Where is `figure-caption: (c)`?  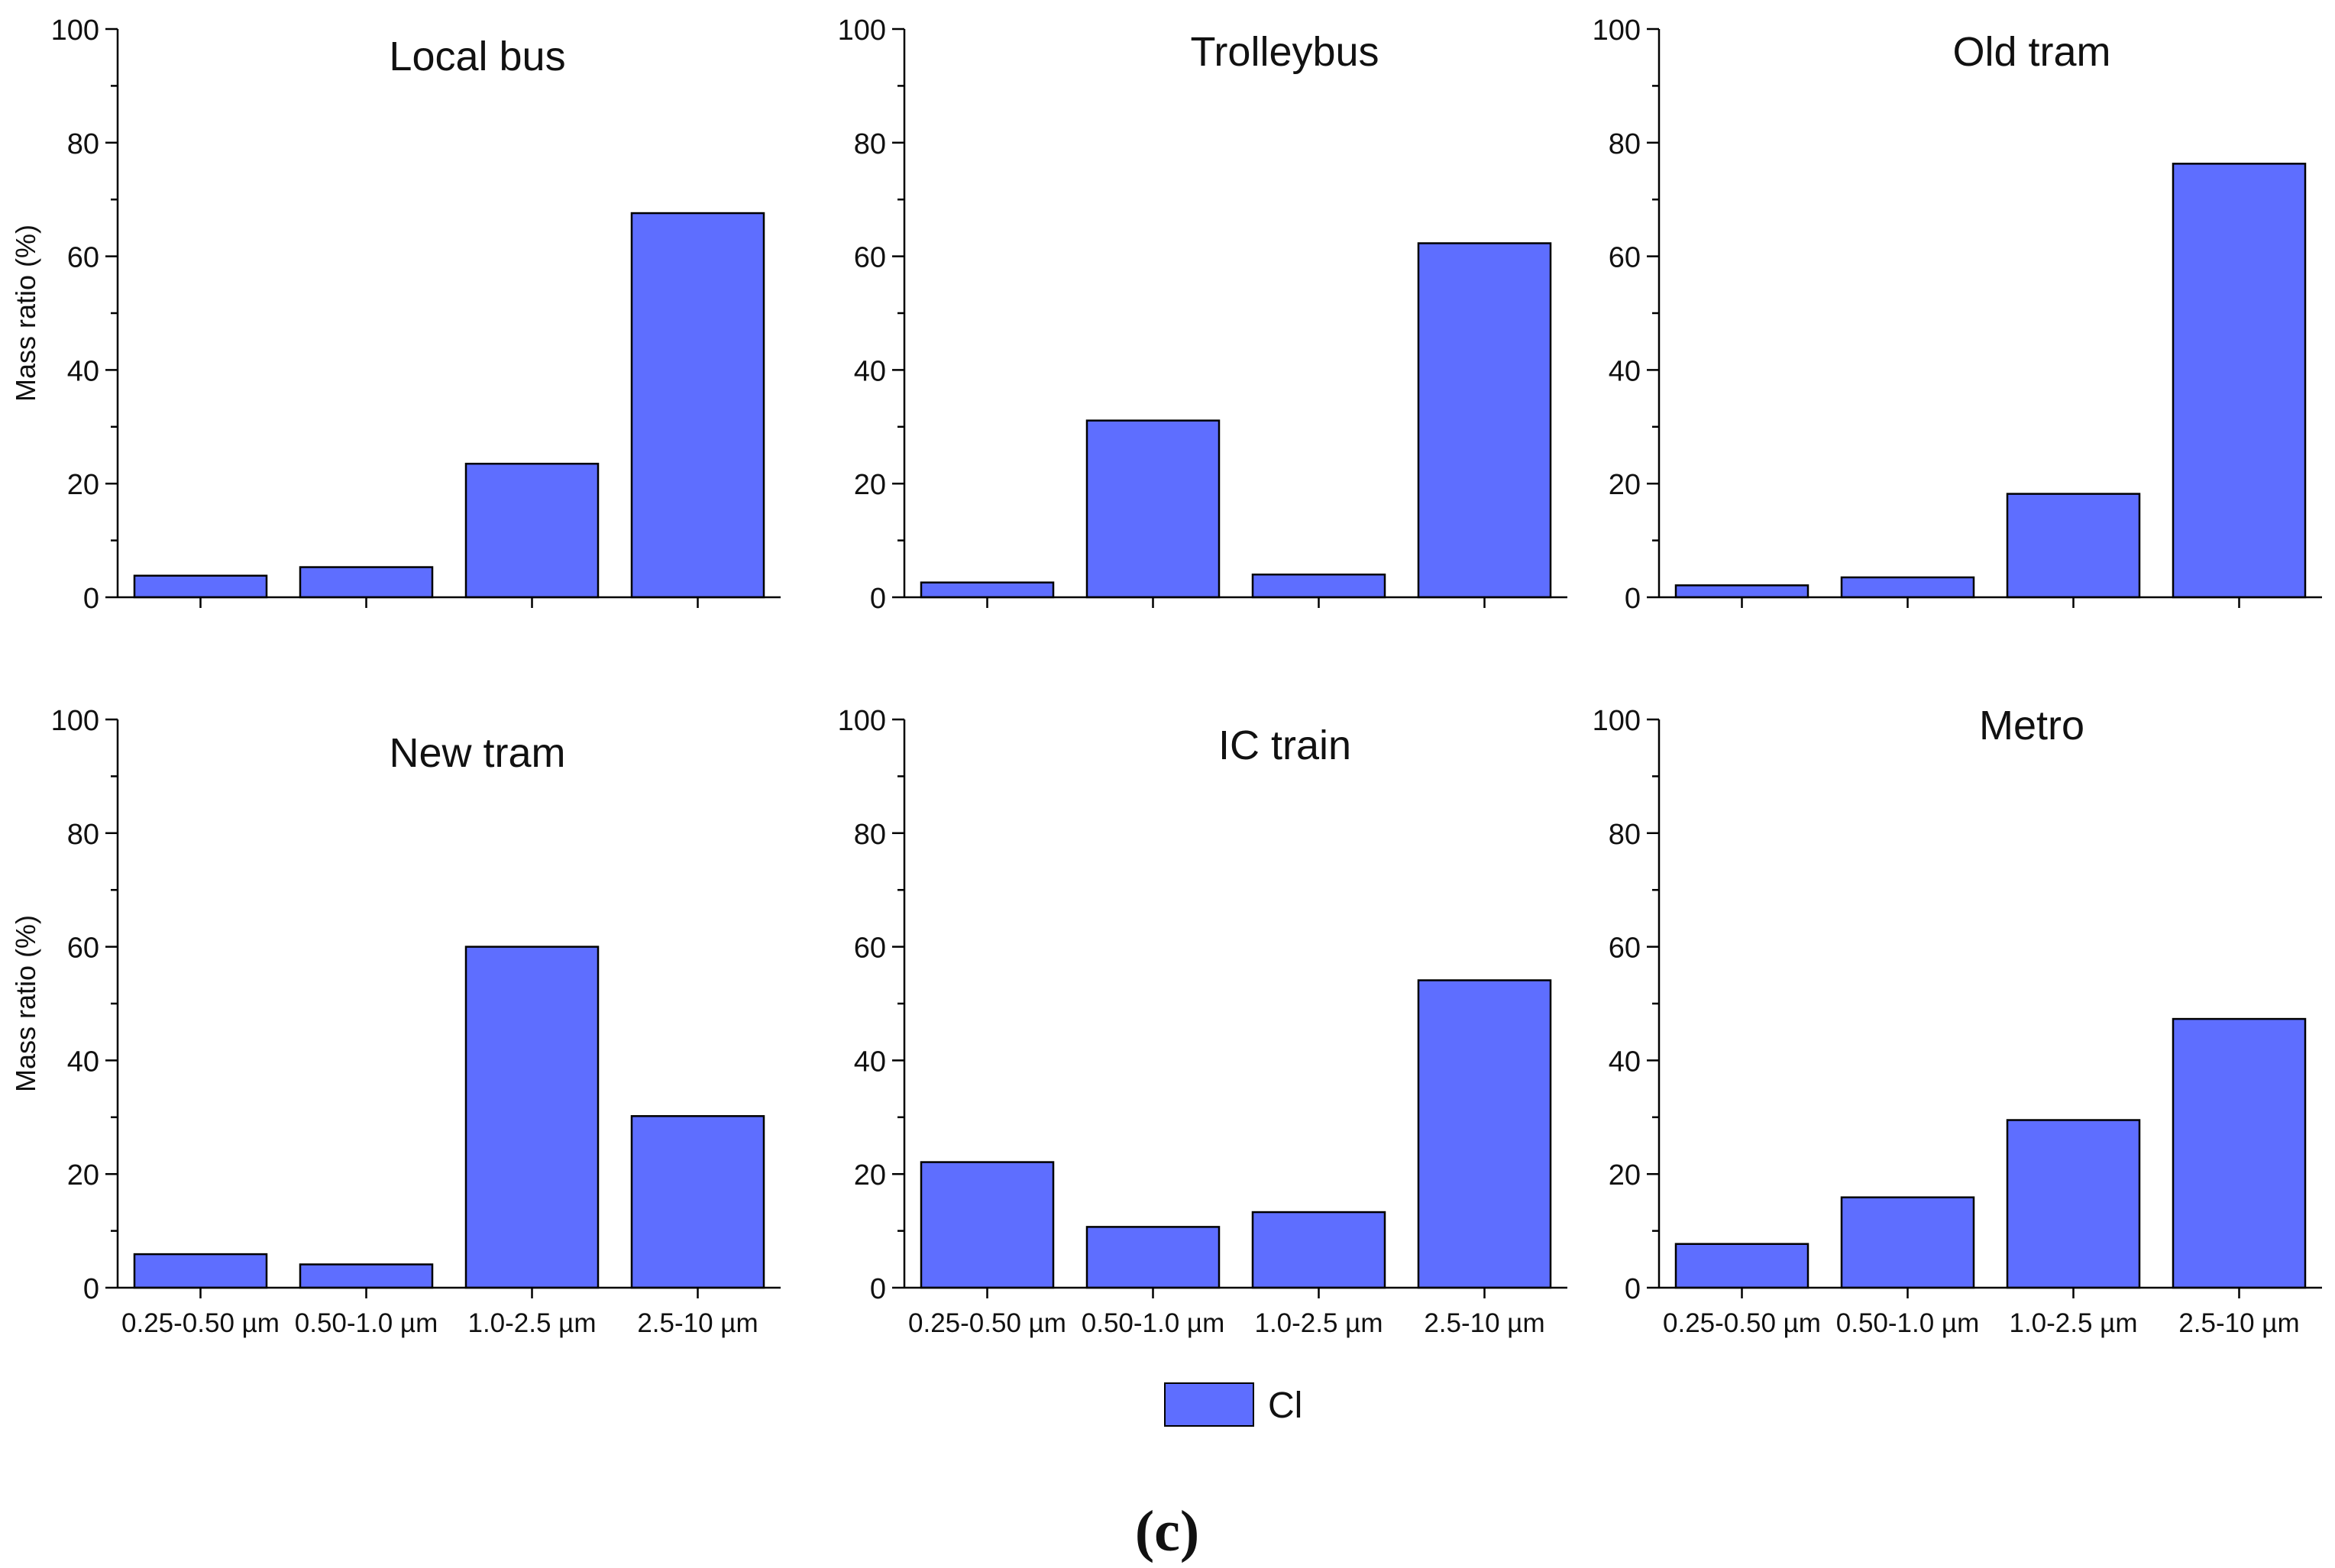
figure-caption: (c) is located at coordinates (1167, 1531).